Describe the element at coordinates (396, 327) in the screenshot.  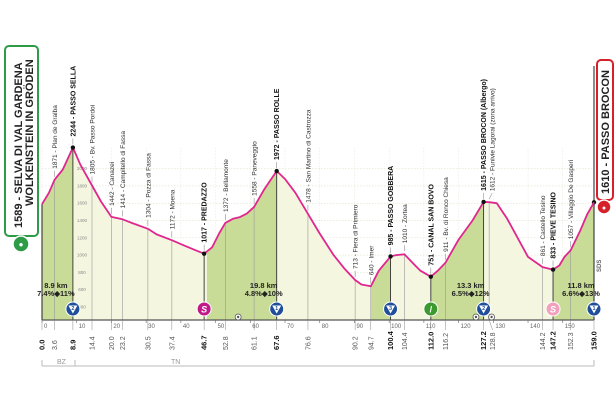
I see `x-tick-label: 100` at that location.